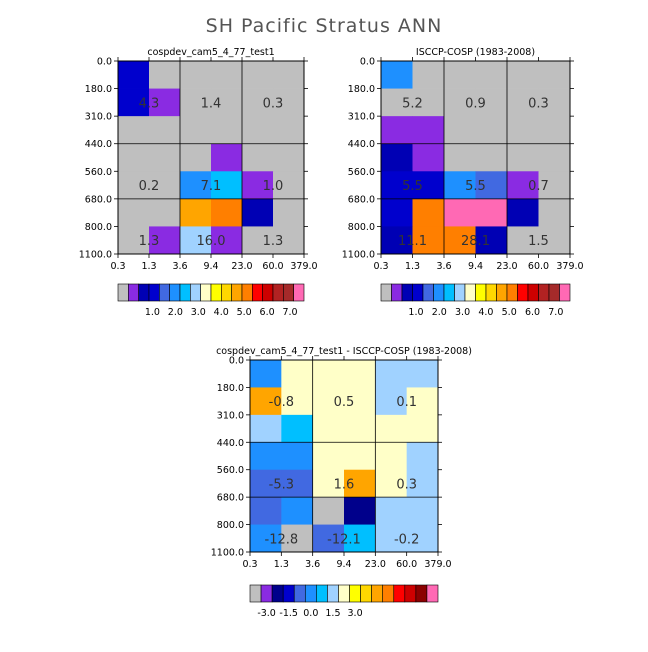 The height and width of the screenshot is (652, 648). I want to click on y-tick-label: 440.0, so click(361, 144).